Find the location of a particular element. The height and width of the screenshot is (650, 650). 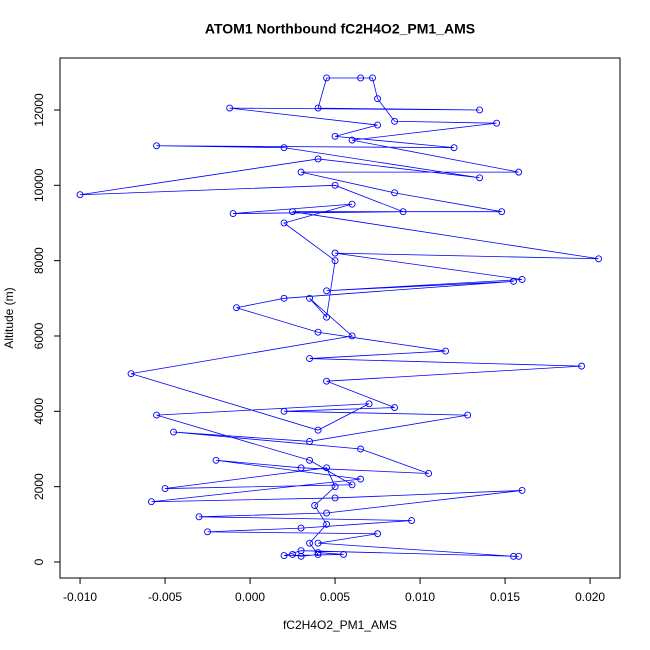

y-tick-label: 2000 is located at coordinates (39, 486).